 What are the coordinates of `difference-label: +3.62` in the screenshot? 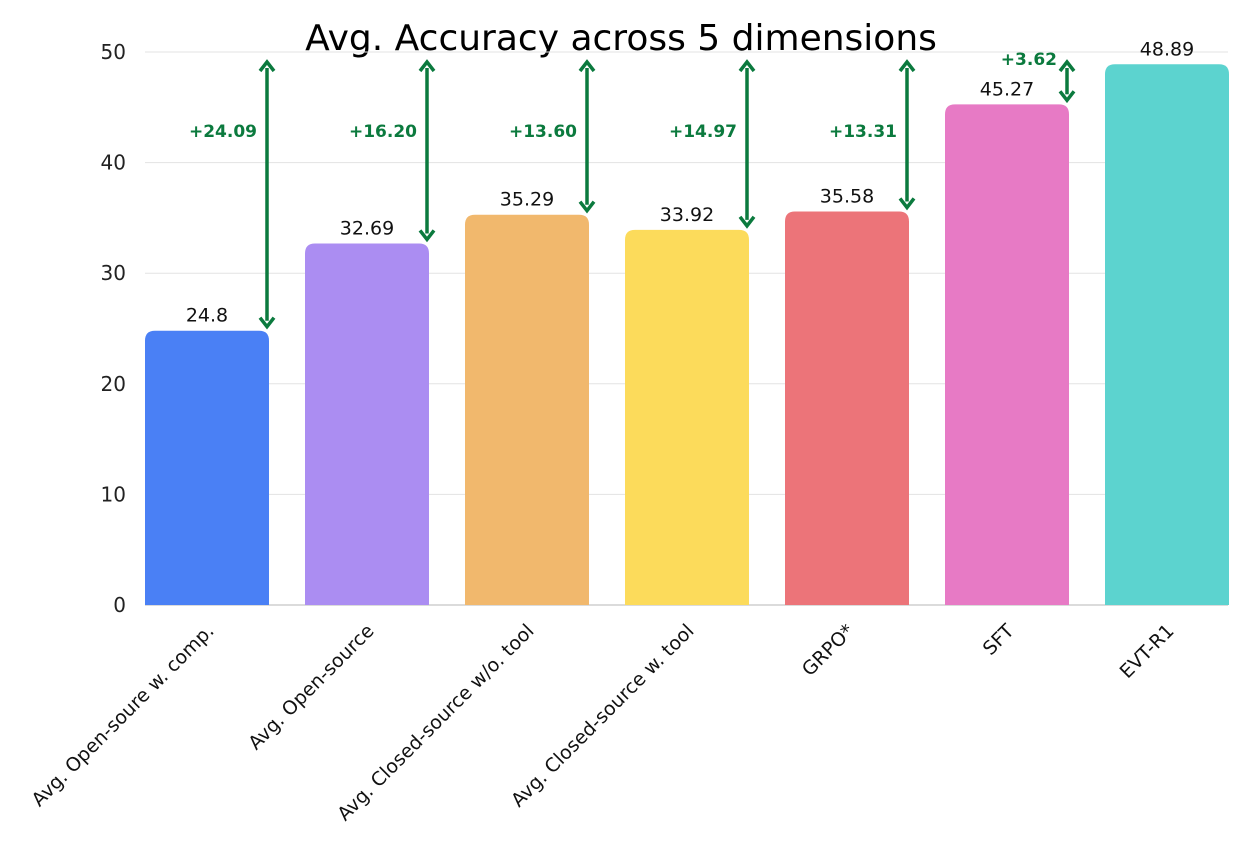 It's located at (1029, 60).